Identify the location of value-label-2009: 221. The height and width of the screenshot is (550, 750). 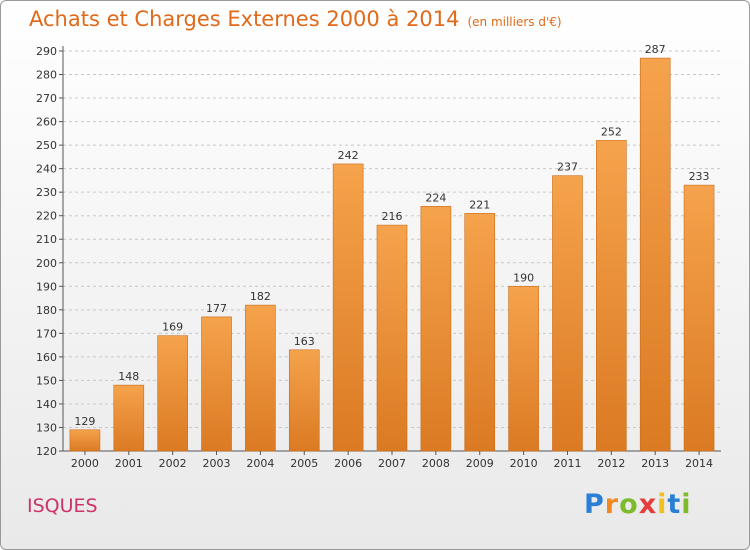
(479, 204).